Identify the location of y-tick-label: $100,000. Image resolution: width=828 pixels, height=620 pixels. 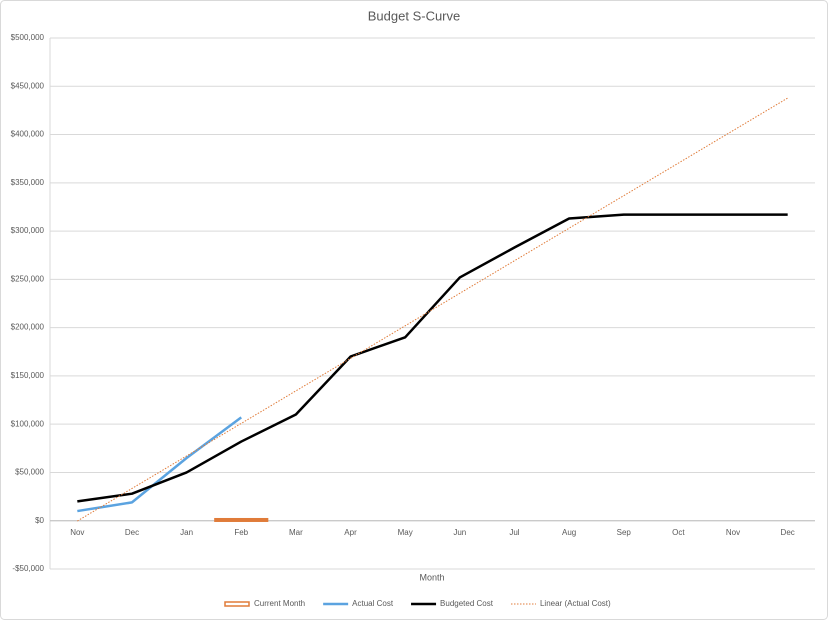
(28, 423).